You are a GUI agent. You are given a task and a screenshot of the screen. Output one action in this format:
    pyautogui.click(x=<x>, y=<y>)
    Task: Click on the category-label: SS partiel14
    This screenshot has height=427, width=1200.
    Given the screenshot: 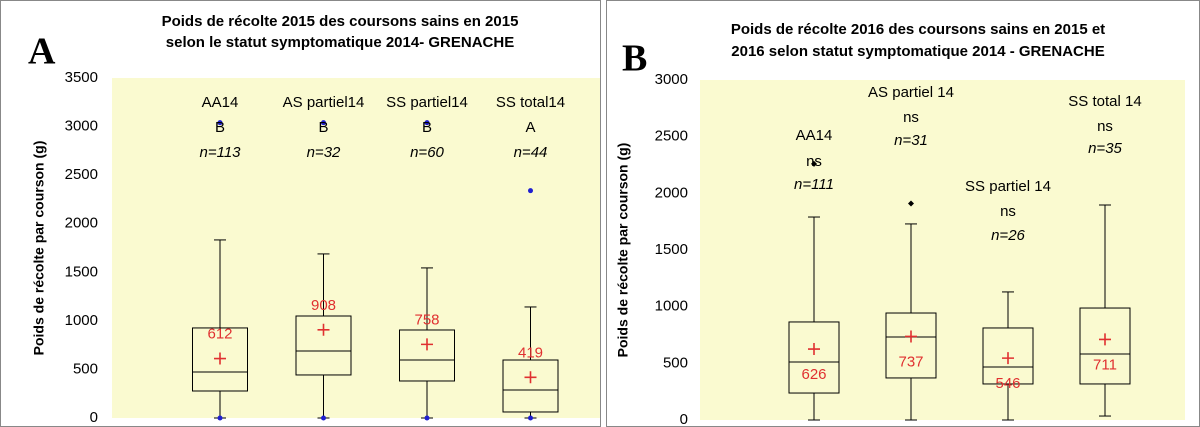 What is the action you would take?
    pyautogui.click(x=427, y=102)
    